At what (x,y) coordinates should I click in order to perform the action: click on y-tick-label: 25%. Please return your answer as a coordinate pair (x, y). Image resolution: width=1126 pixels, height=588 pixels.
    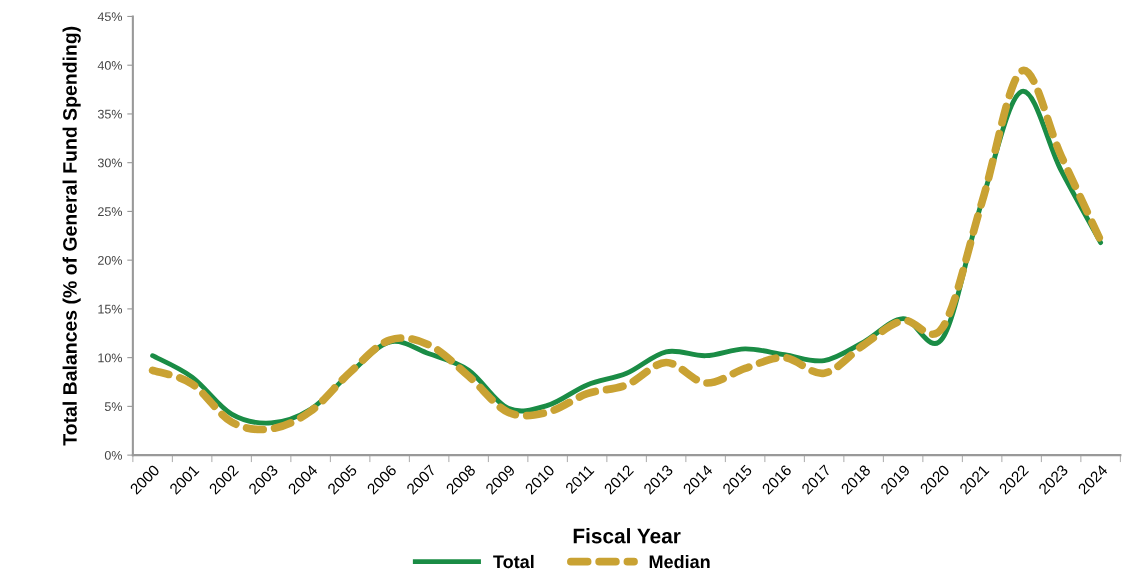
    Looking at the image, I should click on (110, 212).